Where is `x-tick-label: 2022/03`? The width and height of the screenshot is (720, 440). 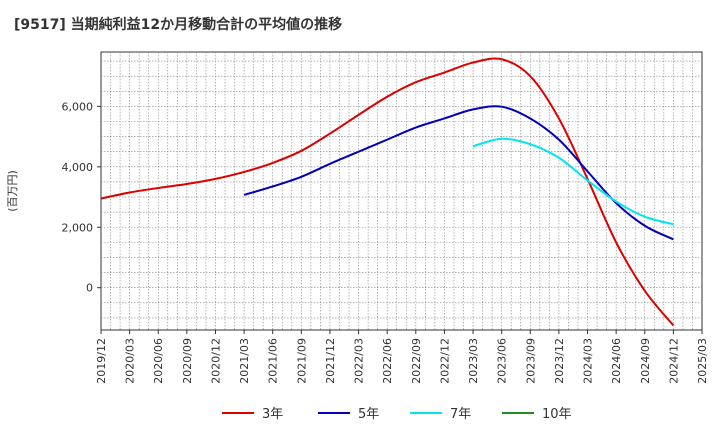 x-tick-label: 2022/03 is located at coordinates (359, 361).